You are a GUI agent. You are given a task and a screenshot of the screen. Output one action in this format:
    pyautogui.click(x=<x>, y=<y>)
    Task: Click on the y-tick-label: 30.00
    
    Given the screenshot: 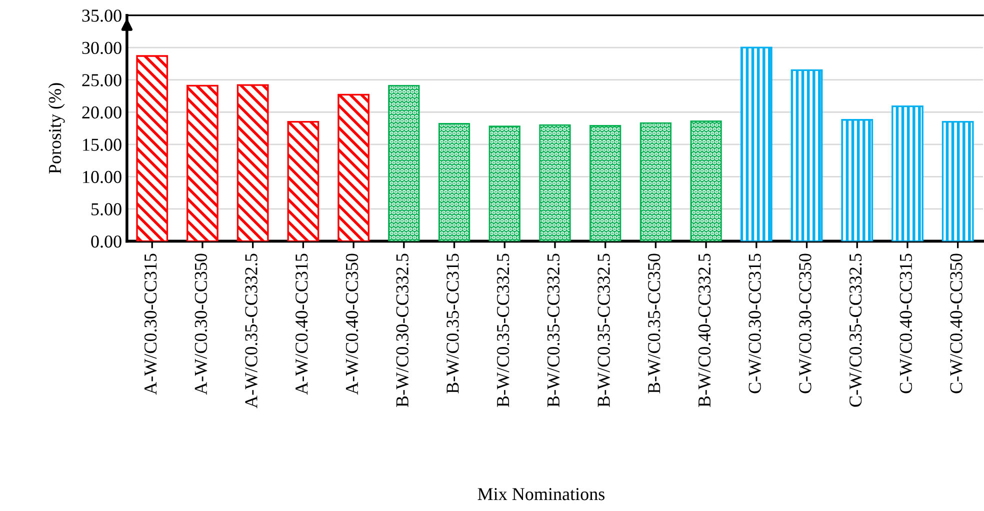 What is the action you would take?
    pyautogui.click(x=102, y=48)
    